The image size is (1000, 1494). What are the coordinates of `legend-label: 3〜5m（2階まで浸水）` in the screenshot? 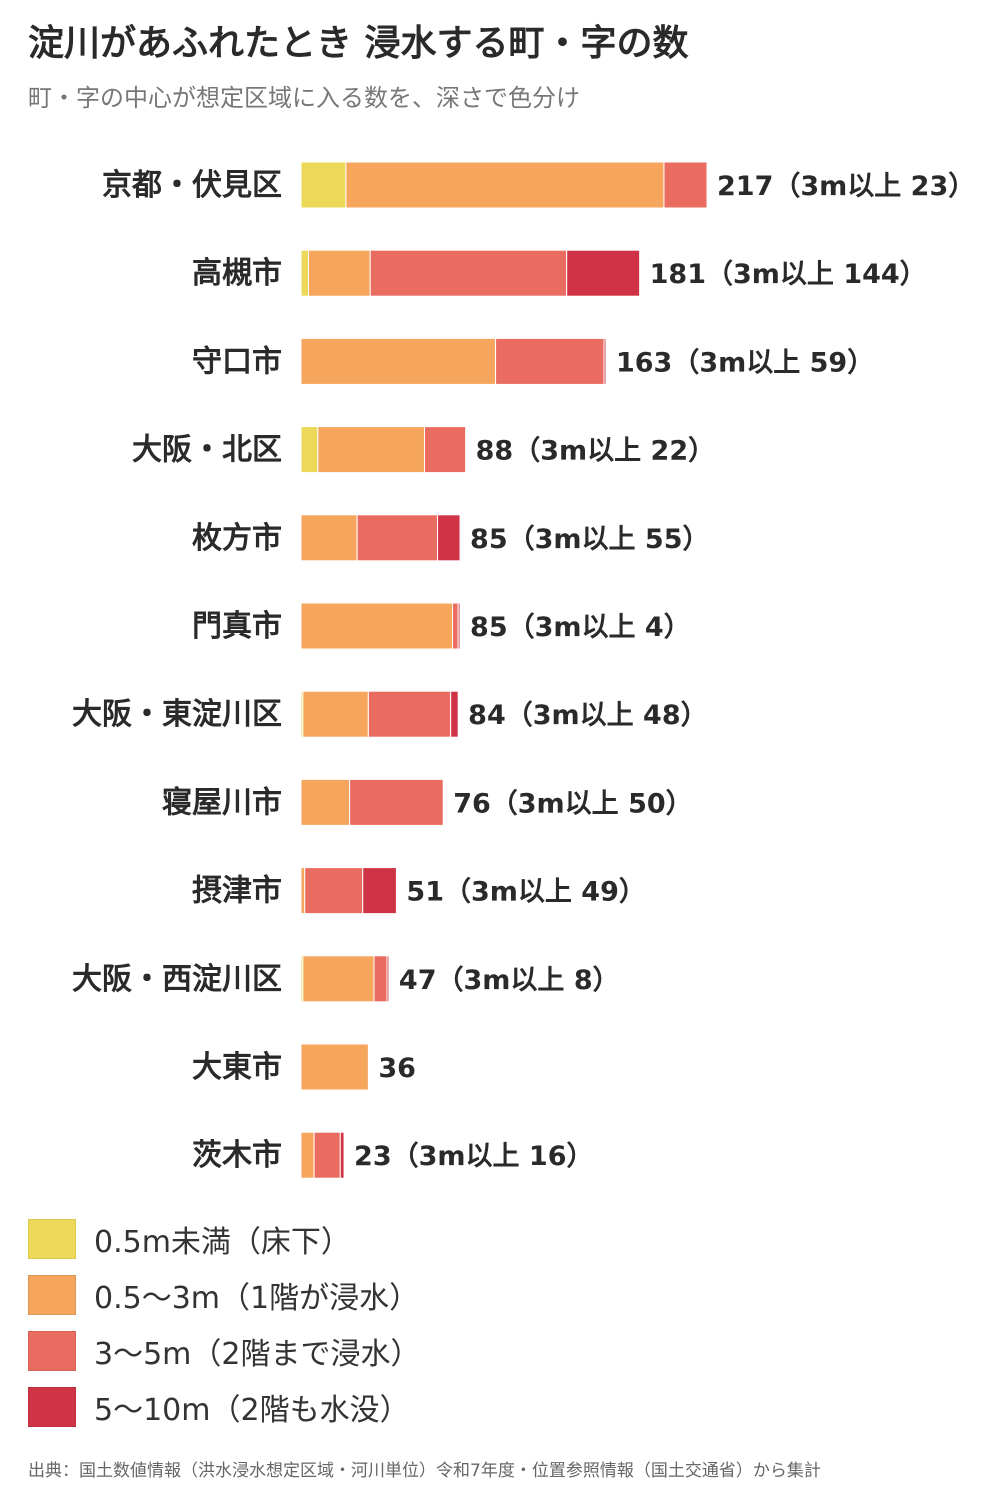 It's located at (257, 1354).